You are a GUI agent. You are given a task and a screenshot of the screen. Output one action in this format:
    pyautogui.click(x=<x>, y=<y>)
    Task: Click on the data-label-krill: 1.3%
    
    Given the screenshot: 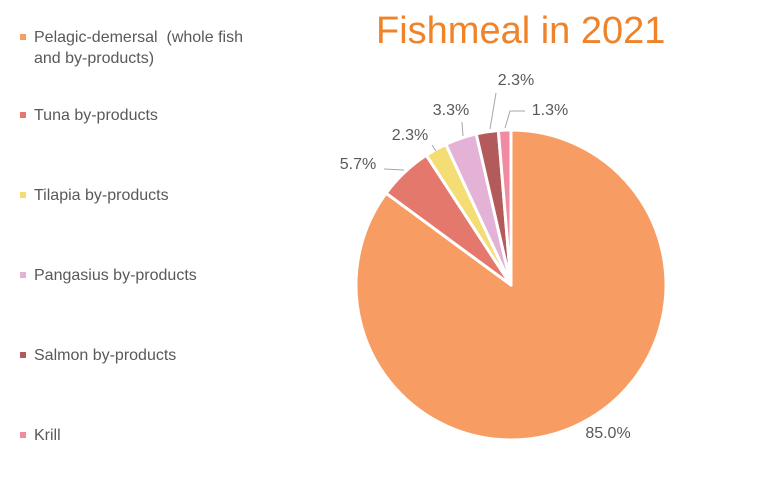 What is the action you would take?
    pyautogui.click(x=550, y=110)
    